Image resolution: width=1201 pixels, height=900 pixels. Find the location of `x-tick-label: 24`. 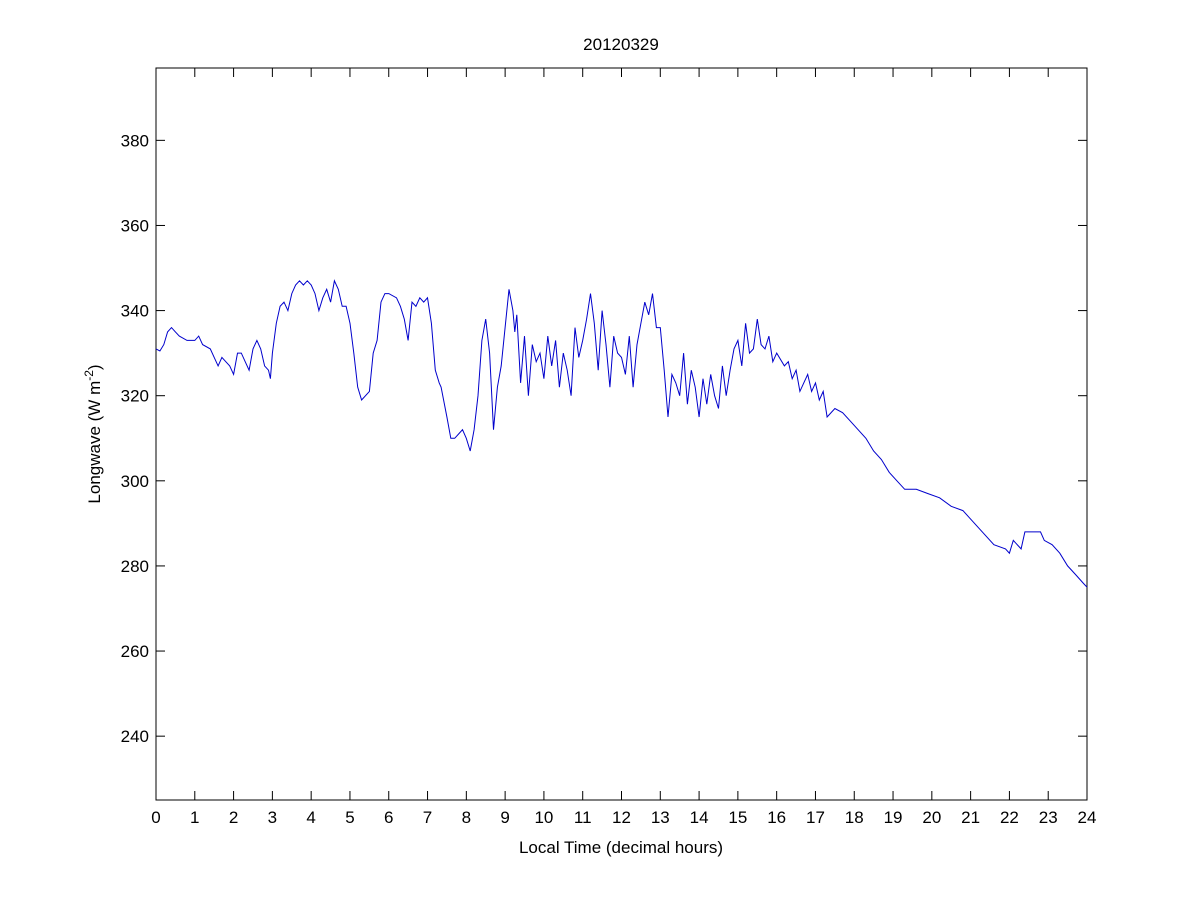

x-tick-label: 24 is located at coordinates (1087, 817).